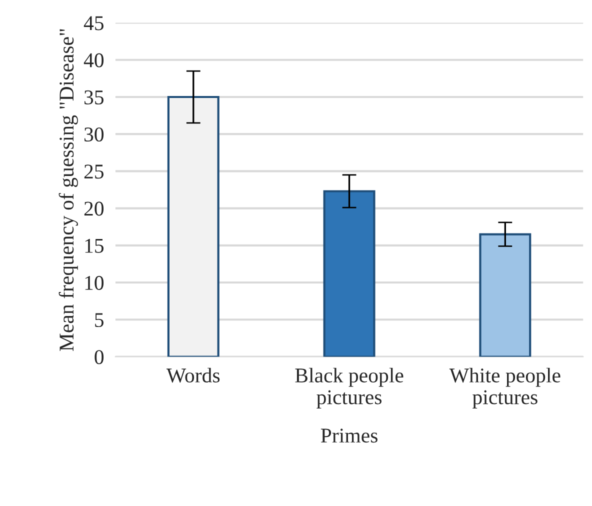  What do you see at coordinates (349, 388) in the screenshot?
I see `x-tick-label: Black people pictures` at bounding box center [349, 388].